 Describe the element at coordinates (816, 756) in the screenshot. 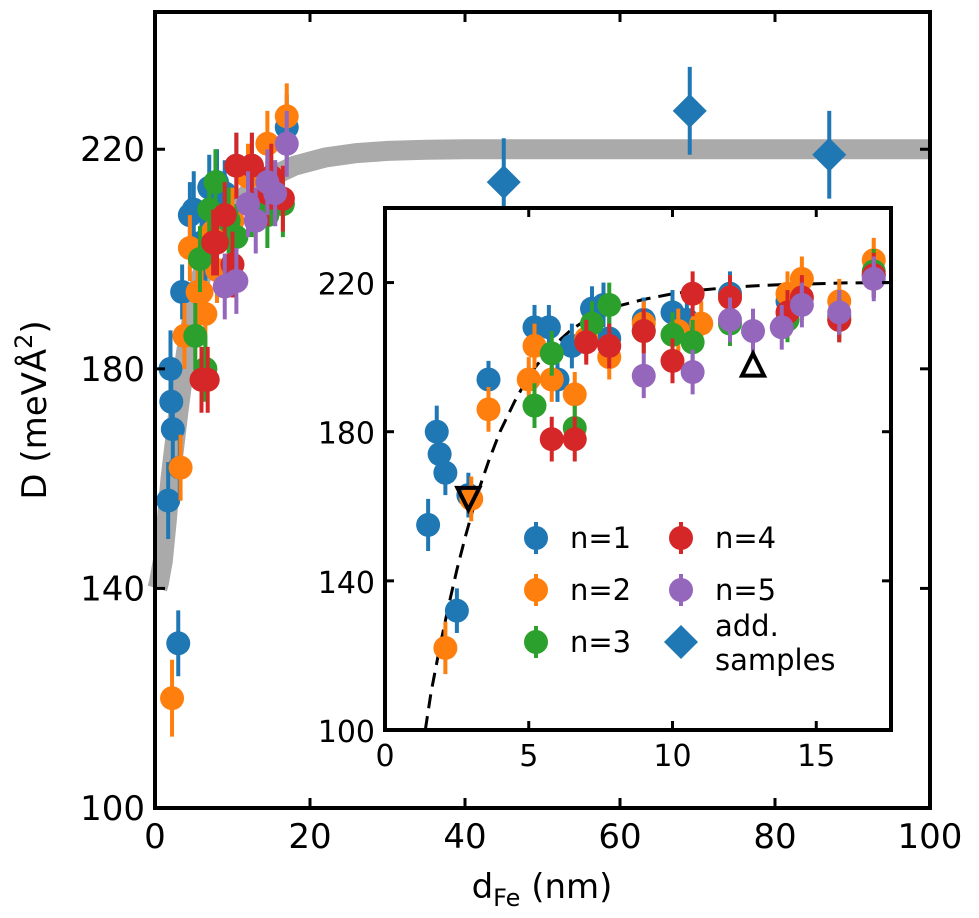

I see `inset-xtick-label: 15` at that location.